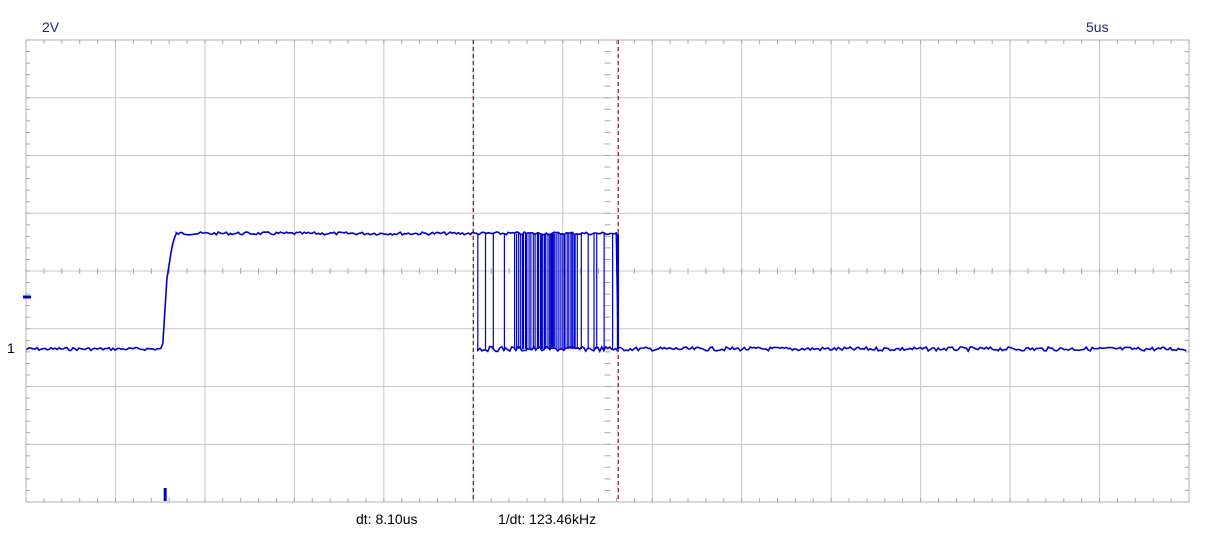 This screenshot has height=539, width=1218. Describe the element at coordinates (547, 291) in the screenshot. I see `bounce-transitions` at that location.